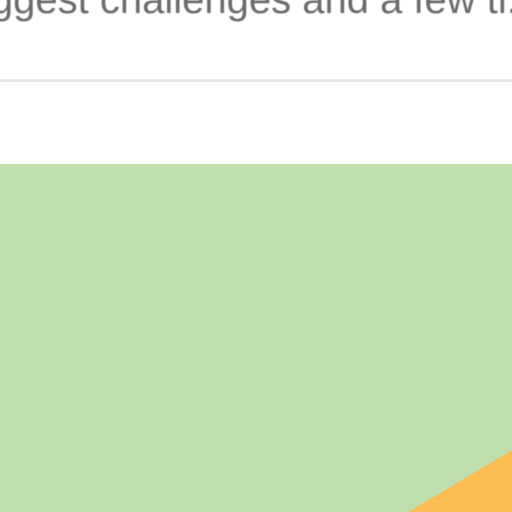 This screenshot has width=512, height=512. I want to click on divider, so click(256, 80).